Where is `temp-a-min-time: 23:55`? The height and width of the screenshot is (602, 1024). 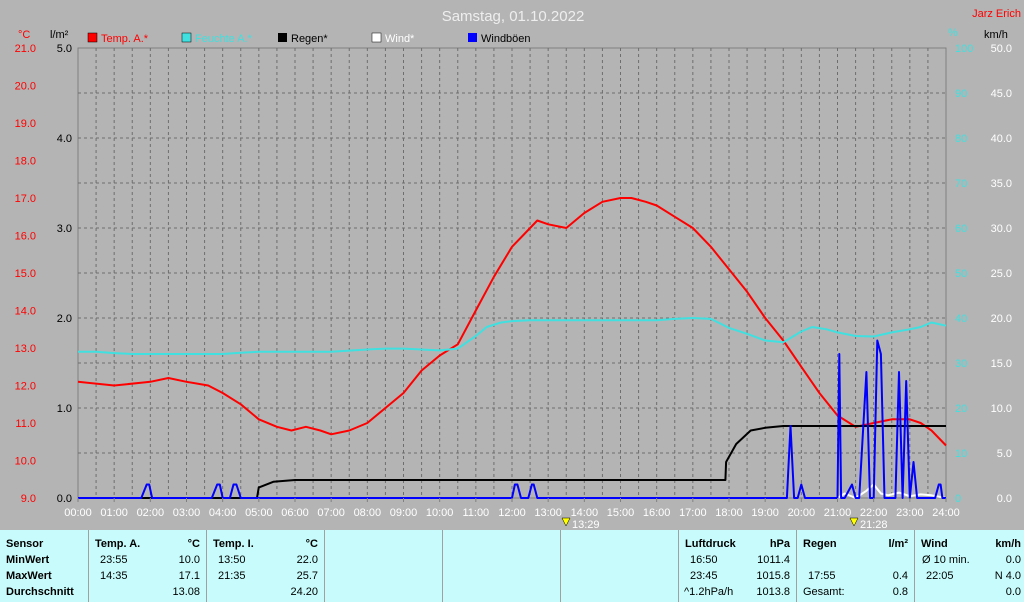
temp-a-min-time: 23:55 is located at coordinates (114, 560).